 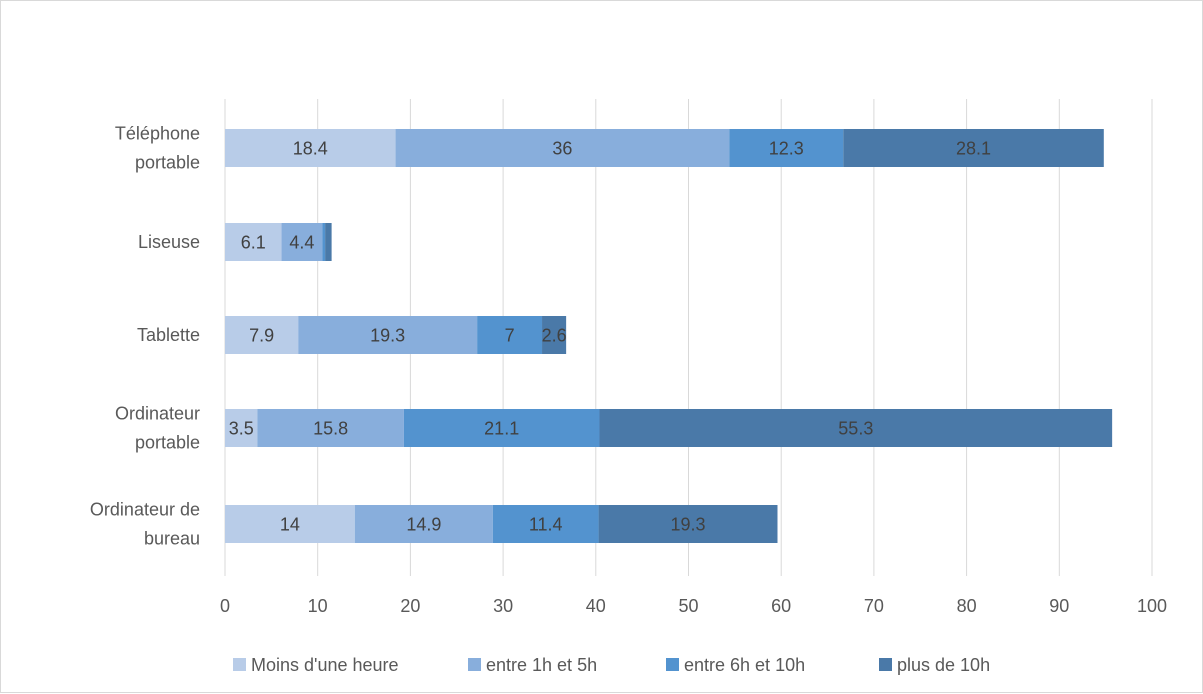 I want to click on data-label: 21.1, so click(x=501, y=429).